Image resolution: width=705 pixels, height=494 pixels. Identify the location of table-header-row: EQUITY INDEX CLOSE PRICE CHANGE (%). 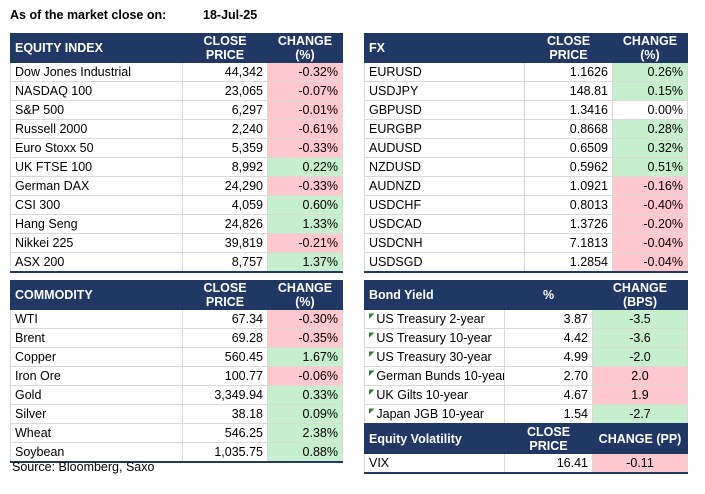
(176, 48).